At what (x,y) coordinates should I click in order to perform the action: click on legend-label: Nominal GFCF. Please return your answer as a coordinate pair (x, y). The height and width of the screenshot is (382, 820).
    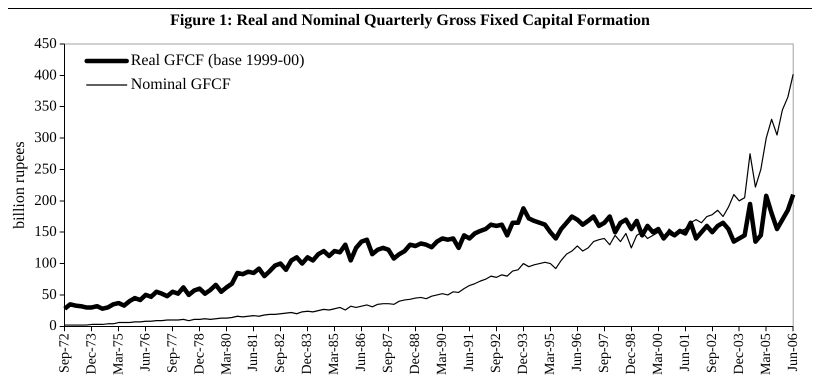
    Looking at the image, I should click on (180, 85).